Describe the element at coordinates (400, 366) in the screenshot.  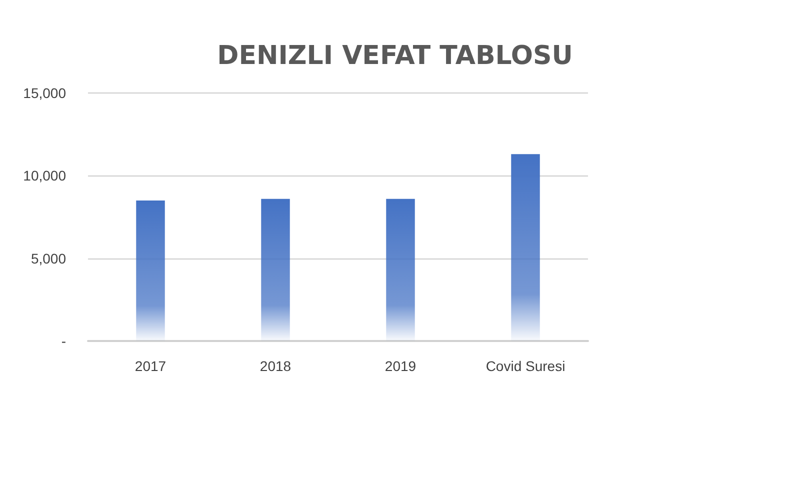
I see `x-tick-label: 2019` at that location.